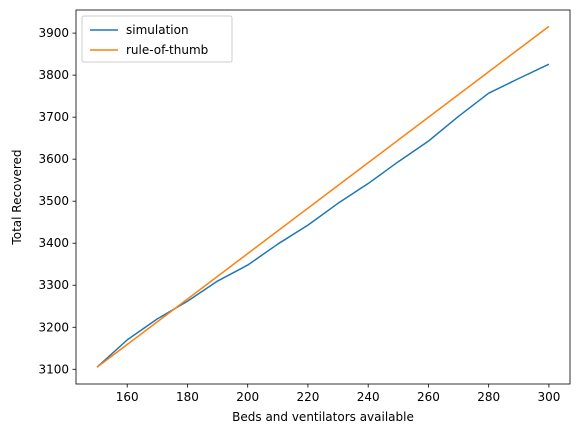  Describe the element at coordinates (187, 397) in the screenshot. I see `x-tick-label: 180` at that location.